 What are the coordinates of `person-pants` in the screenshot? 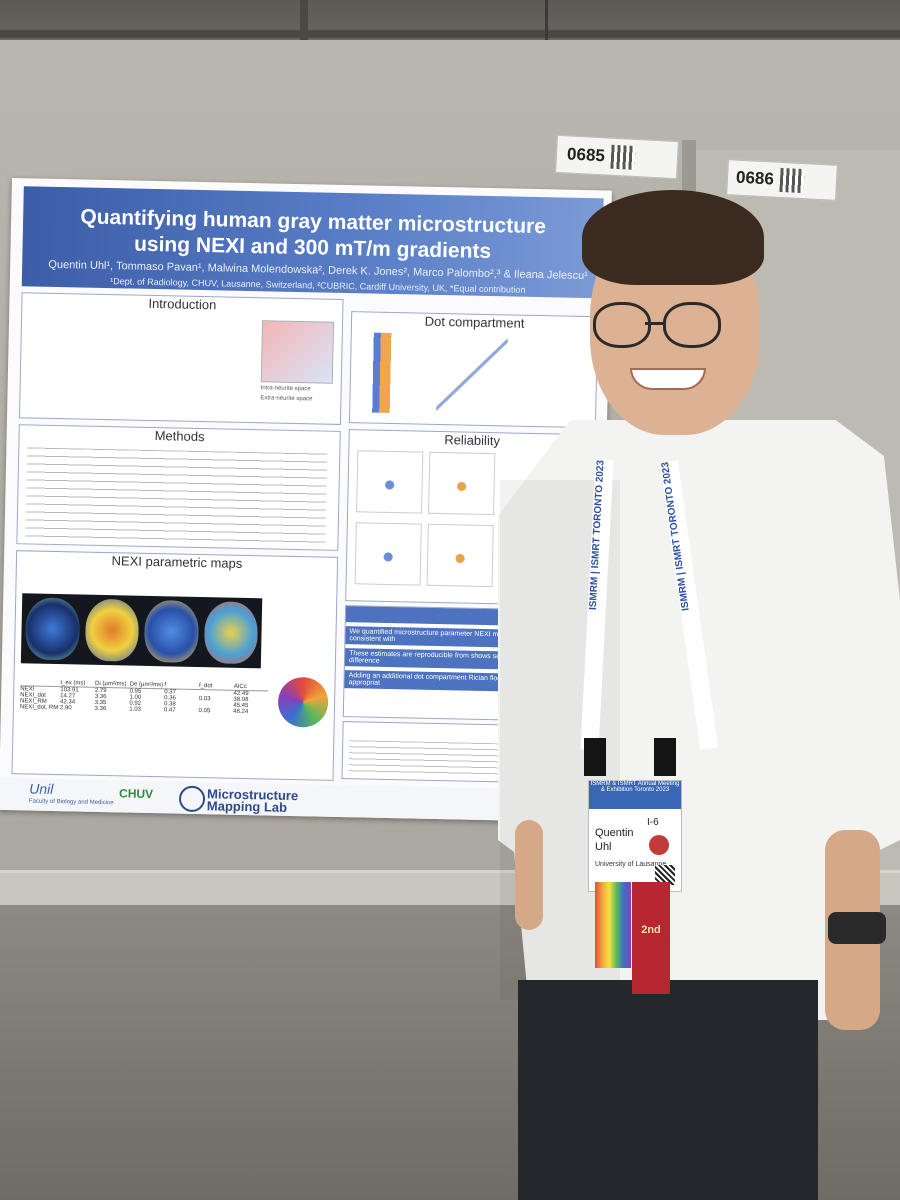 It's located at (668, 1090).